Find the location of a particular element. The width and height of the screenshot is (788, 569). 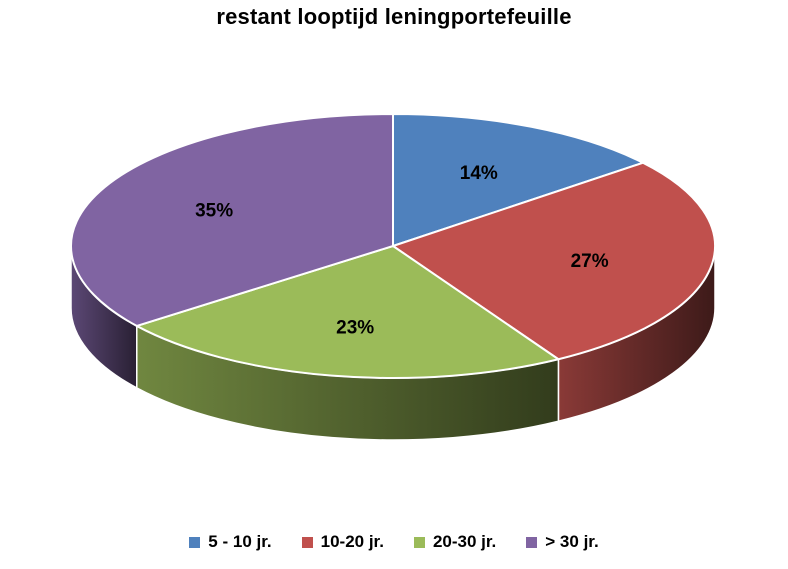

chart-title: restant looptijd leningportefeuille is located at coordinates (394, 16).